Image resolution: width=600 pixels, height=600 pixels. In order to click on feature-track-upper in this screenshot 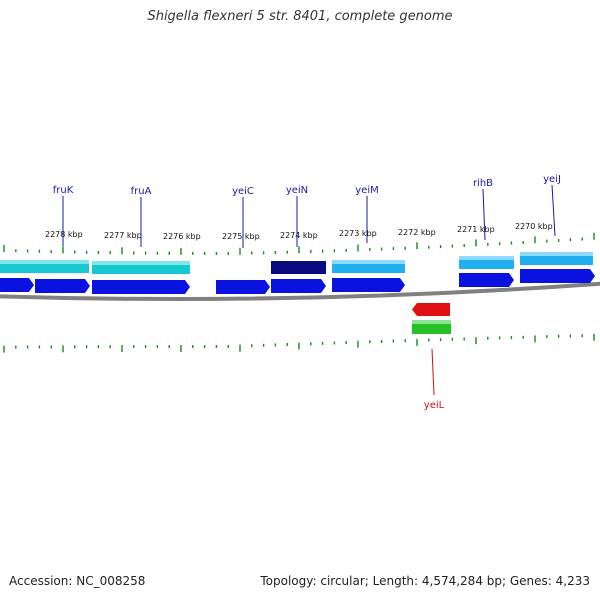, I will do `click(296, 263)`.